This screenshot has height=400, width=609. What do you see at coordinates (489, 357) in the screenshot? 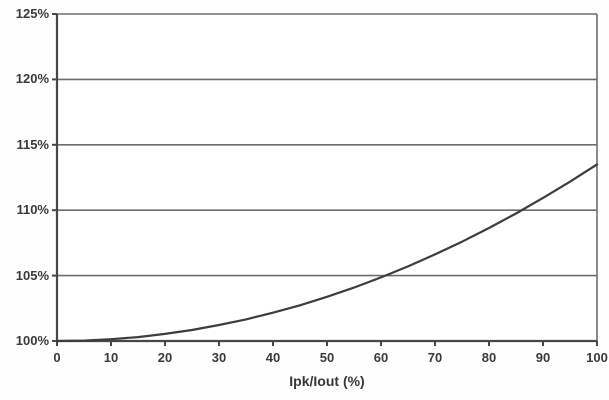
I see `x-tick-label-80: 80` at bounding box center [489, 357].